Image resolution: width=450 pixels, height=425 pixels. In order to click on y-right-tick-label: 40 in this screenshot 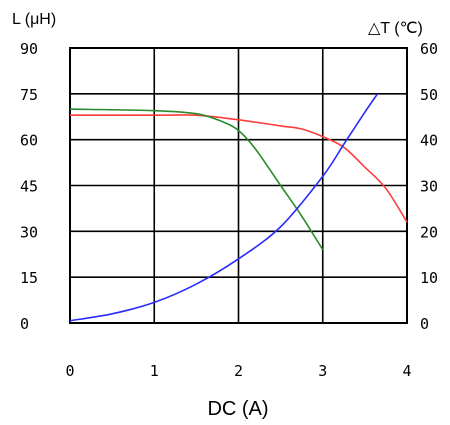, I will do `click(429, 141)`.